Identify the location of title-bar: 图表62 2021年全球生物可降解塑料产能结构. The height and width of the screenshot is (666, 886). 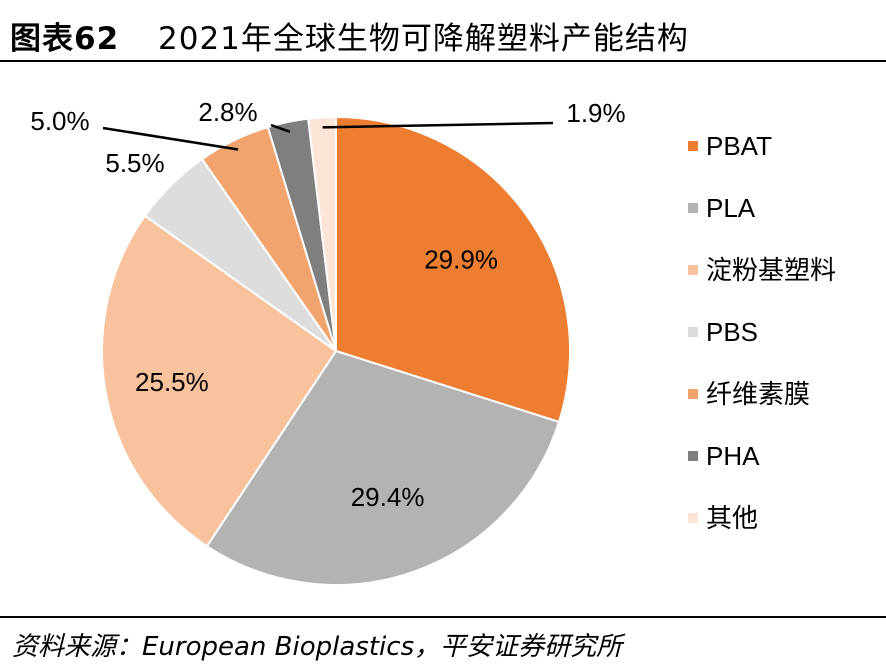
(443, 31).